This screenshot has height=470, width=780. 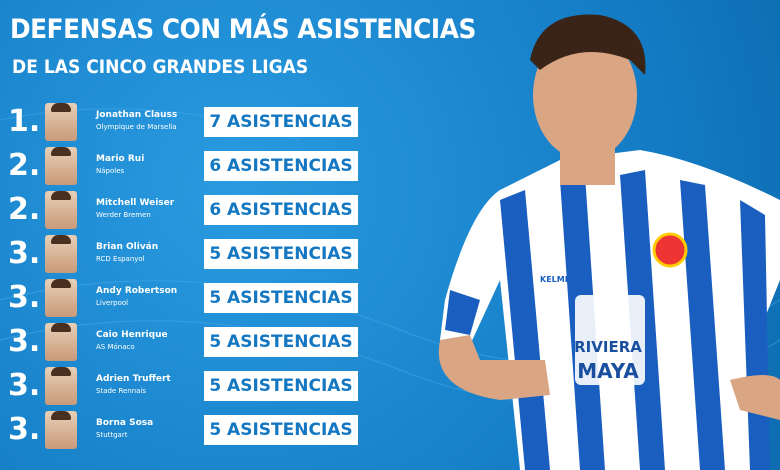 What do you see at coordinates (123, 215) in the screenshot?
I see `club-name: Werder Bremen` at bounding box center [123, 215].